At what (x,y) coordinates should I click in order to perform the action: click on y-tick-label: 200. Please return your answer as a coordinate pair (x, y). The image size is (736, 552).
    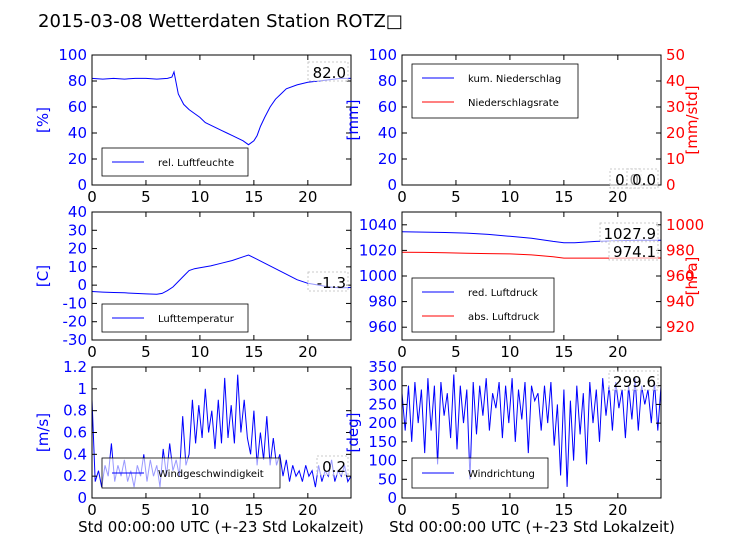
    Looking at the image, I should click on (382, 423).